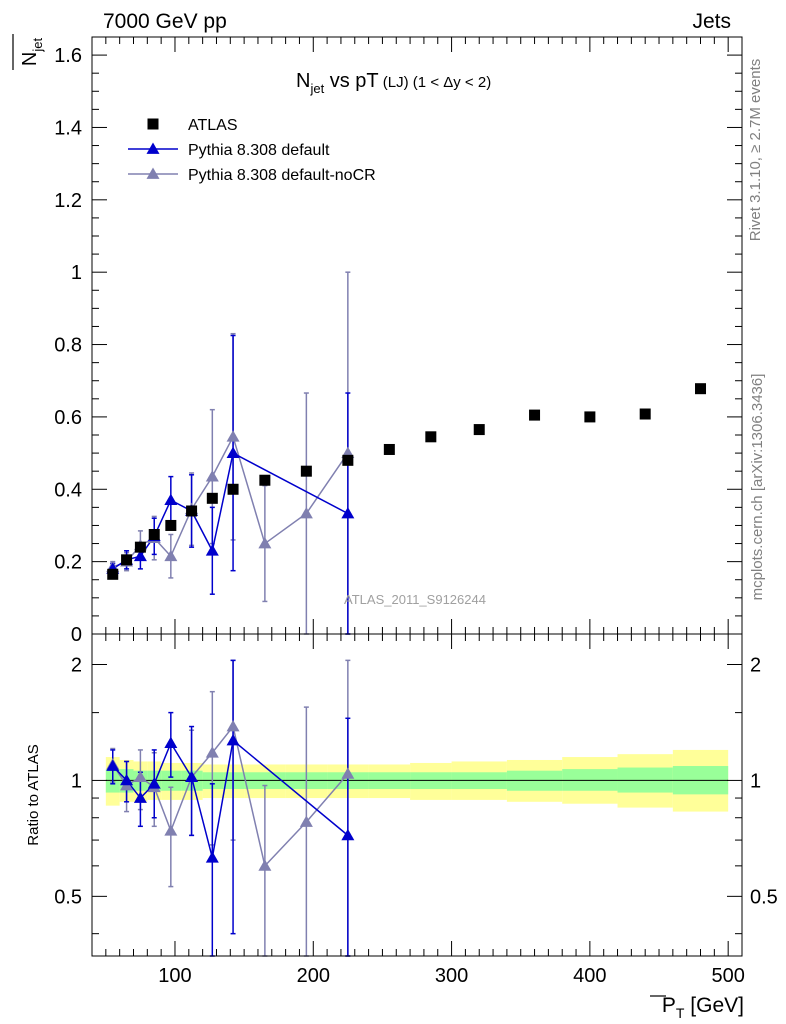 This screenshot has width=786, height=1024. I want to click on x-axis-label-sub: T, so click(680, 1013).